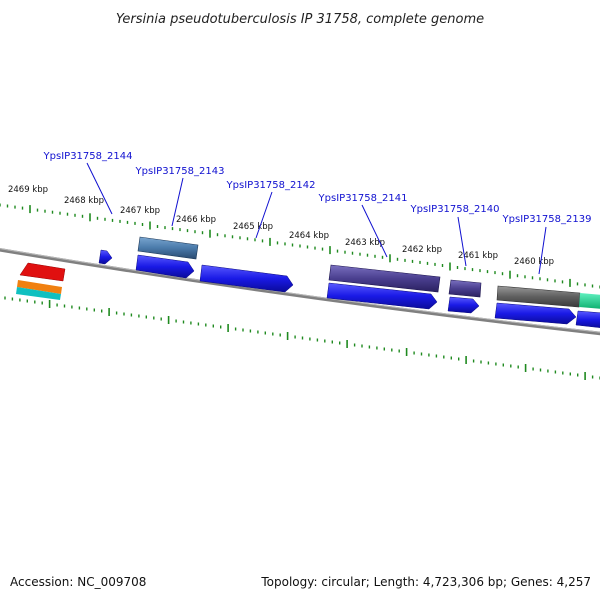  I want to click on legend-red-arrow, so click(42, 272).